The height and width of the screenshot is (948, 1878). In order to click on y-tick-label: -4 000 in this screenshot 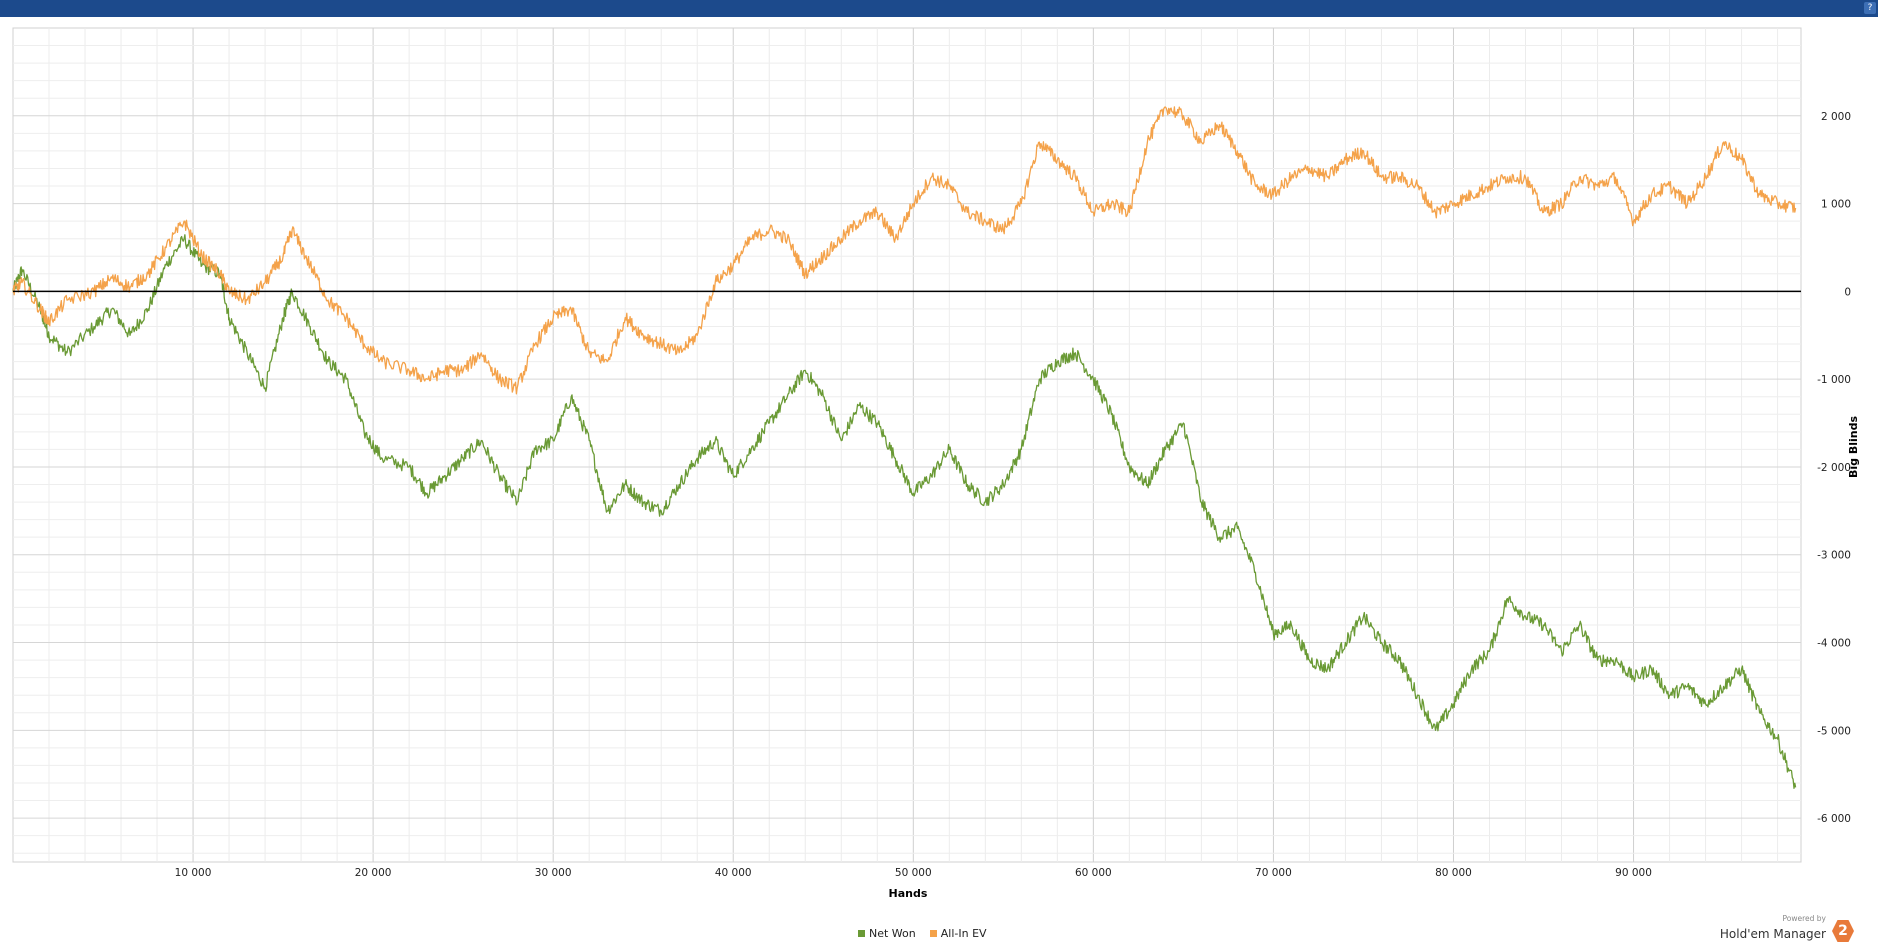, I will do `click(1834, 644)`.